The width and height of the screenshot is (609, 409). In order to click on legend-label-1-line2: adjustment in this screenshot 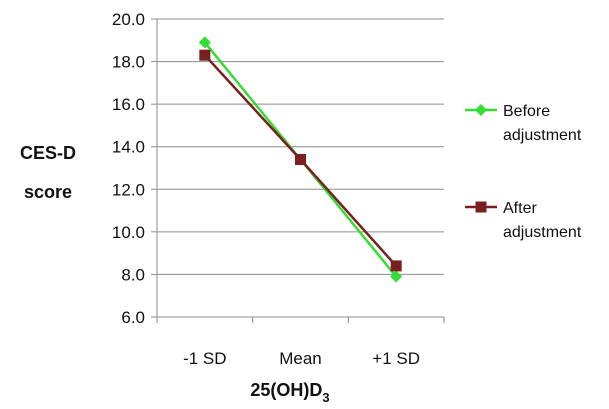, I will do `click(542, 232)`.